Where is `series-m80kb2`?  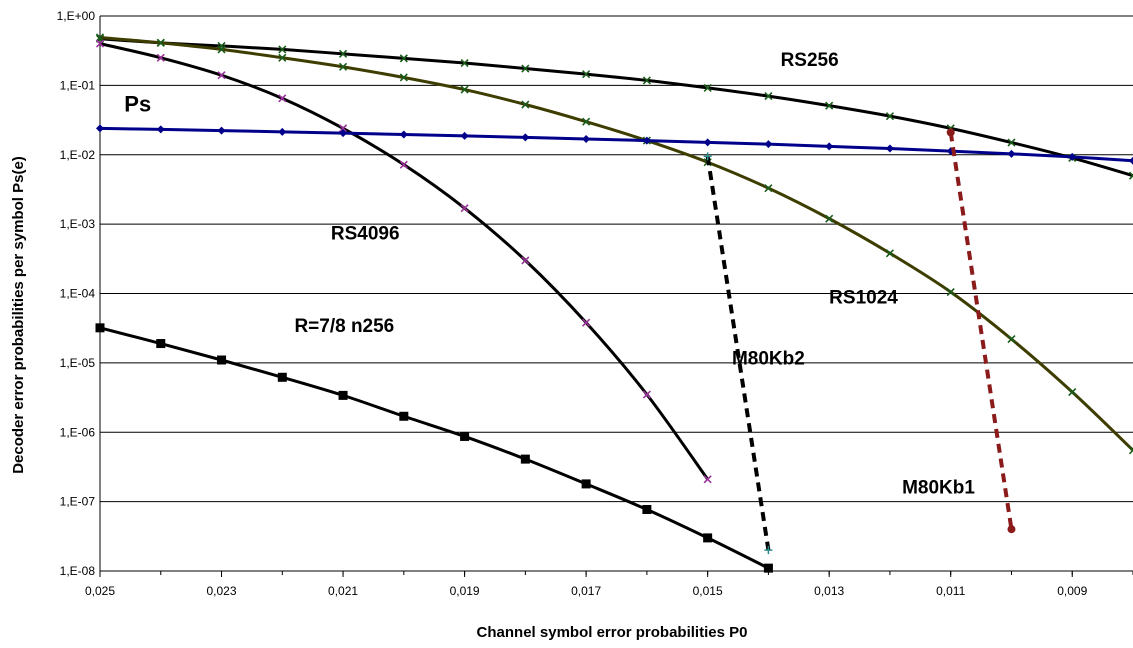
series-m80kb2 is located at coordinates (738, 353).